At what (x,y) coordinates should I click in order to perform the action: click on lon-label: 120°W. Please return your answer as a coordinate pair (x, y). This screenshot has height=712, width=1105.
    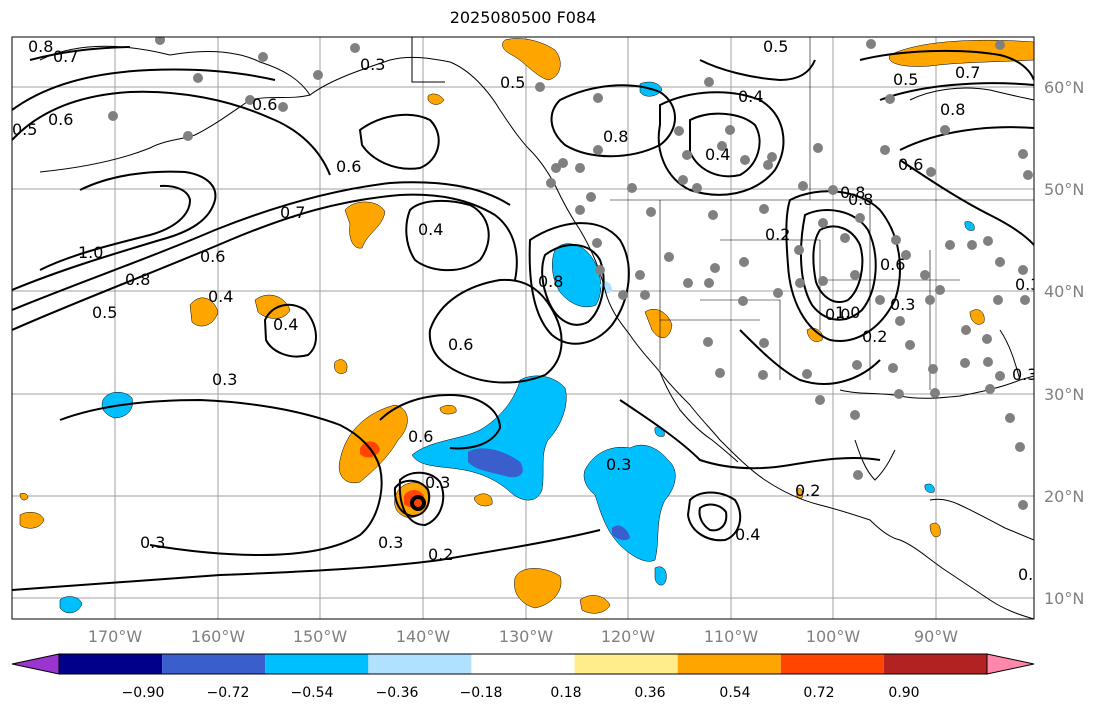
    Looking at the image, I should click on (628, 636).